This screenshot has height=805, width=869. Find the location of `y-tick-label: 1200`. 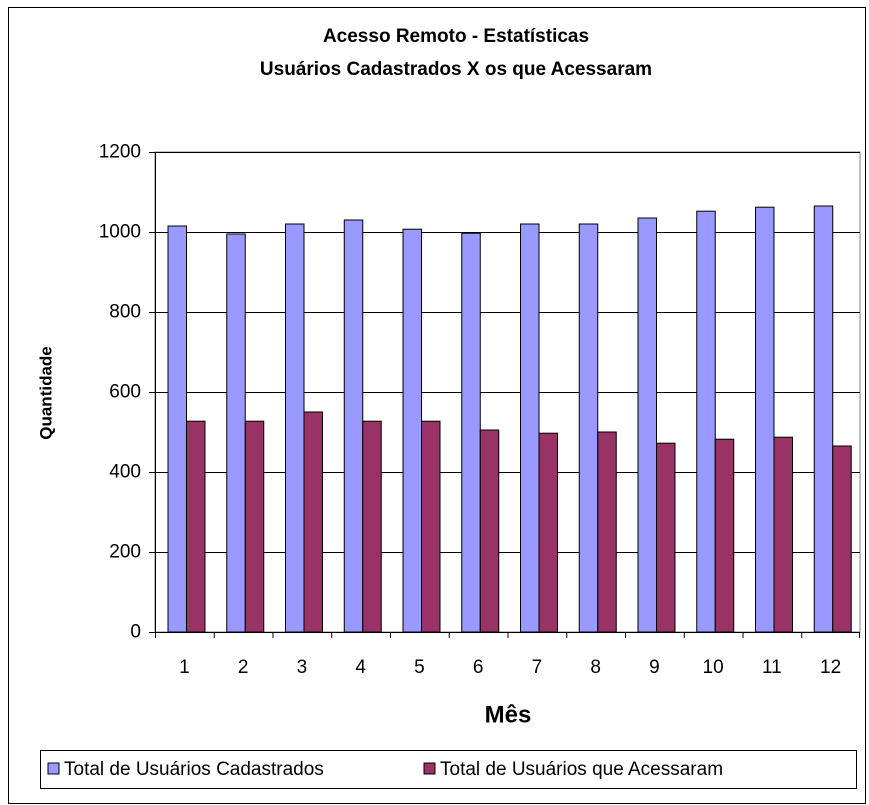

y-tick-label: 1200 is located at coordinates (120, 152).